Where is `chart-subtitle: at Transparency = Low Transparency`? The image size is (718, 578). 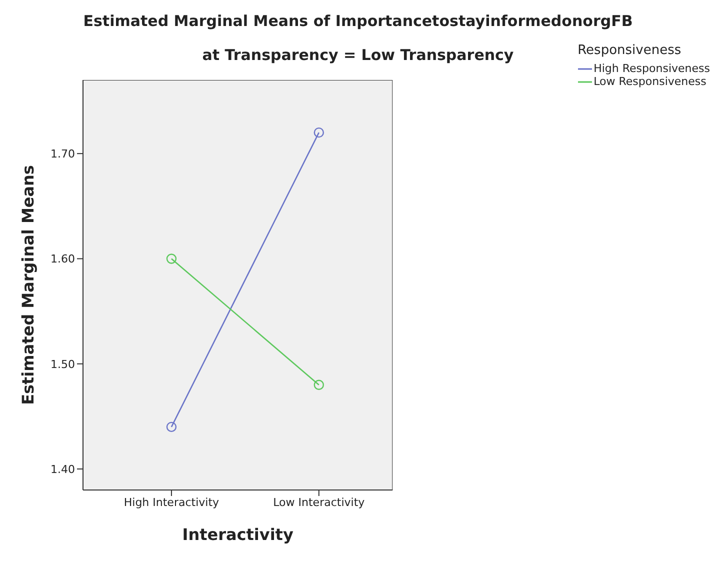 chart-subtitle: at Transparency = Low Transparency is located at coordinates (358, 55).